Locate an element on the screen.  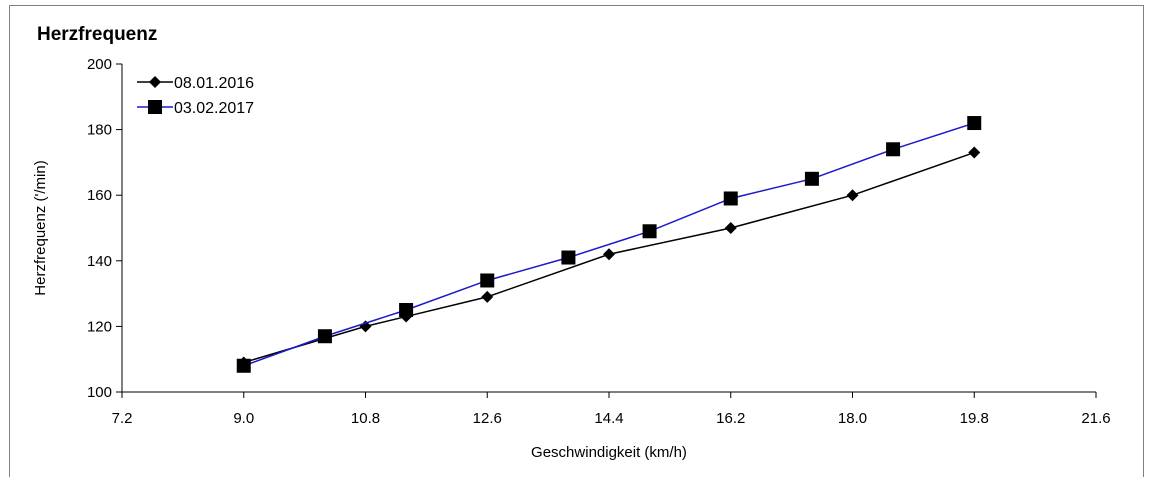
legend-item: 03.02.2017 is located at coordinates (195, 108).